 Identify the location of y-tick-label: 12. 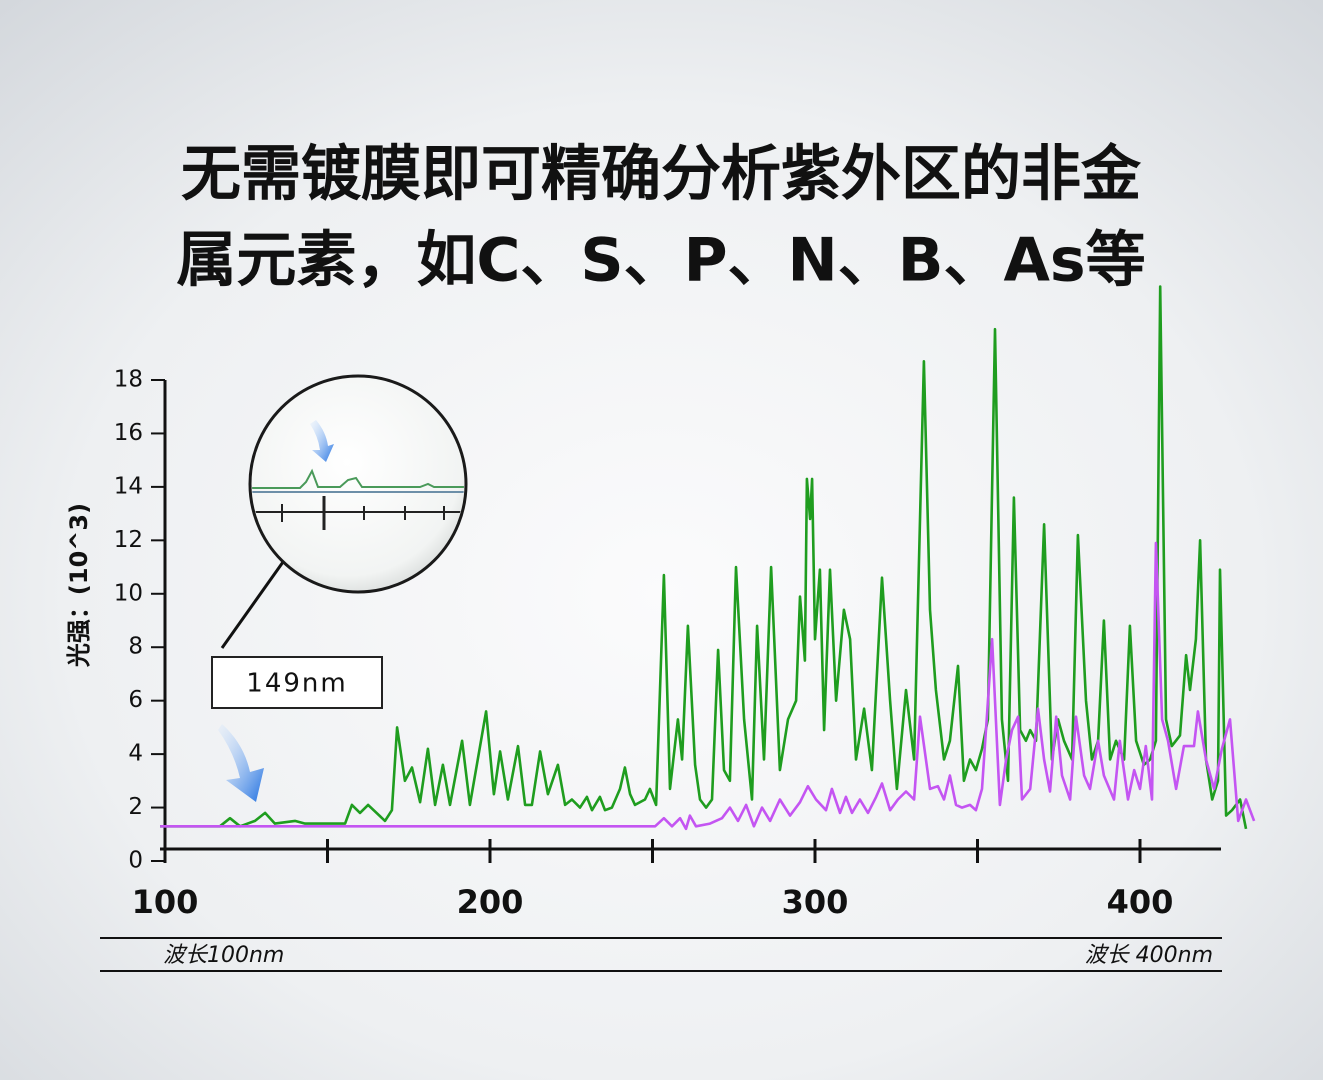
(128, 540).